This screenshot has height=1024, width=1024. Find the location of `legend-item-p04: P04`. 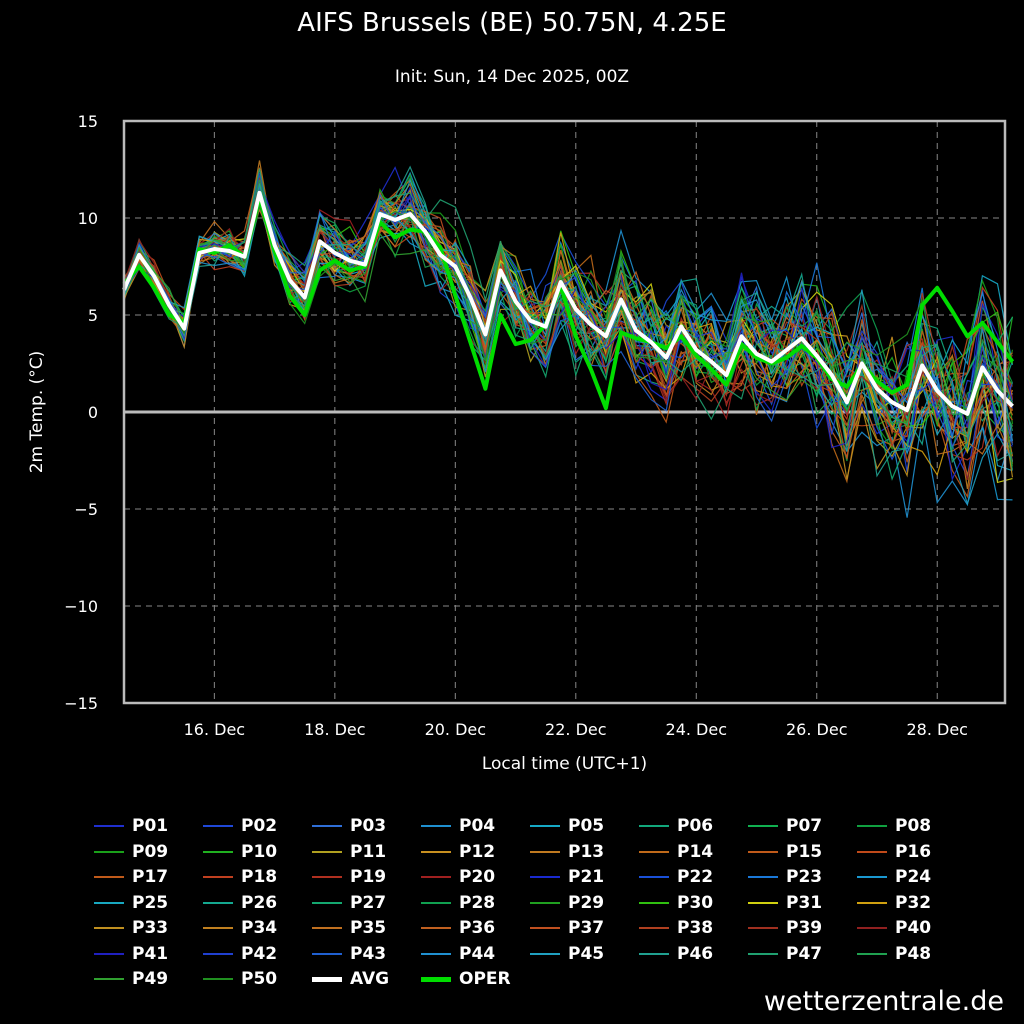

legend-item-p04: P04 is located at coordinates (458, 826).